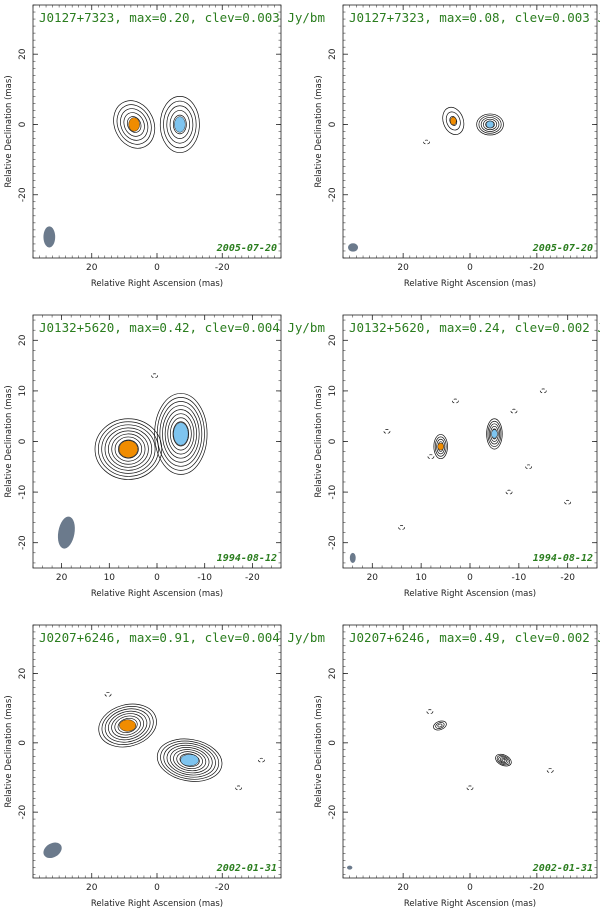  Describe the element at coordinates (562, 248) in the screenshot. I see `epoch-date: 2005-07-20` at that location.